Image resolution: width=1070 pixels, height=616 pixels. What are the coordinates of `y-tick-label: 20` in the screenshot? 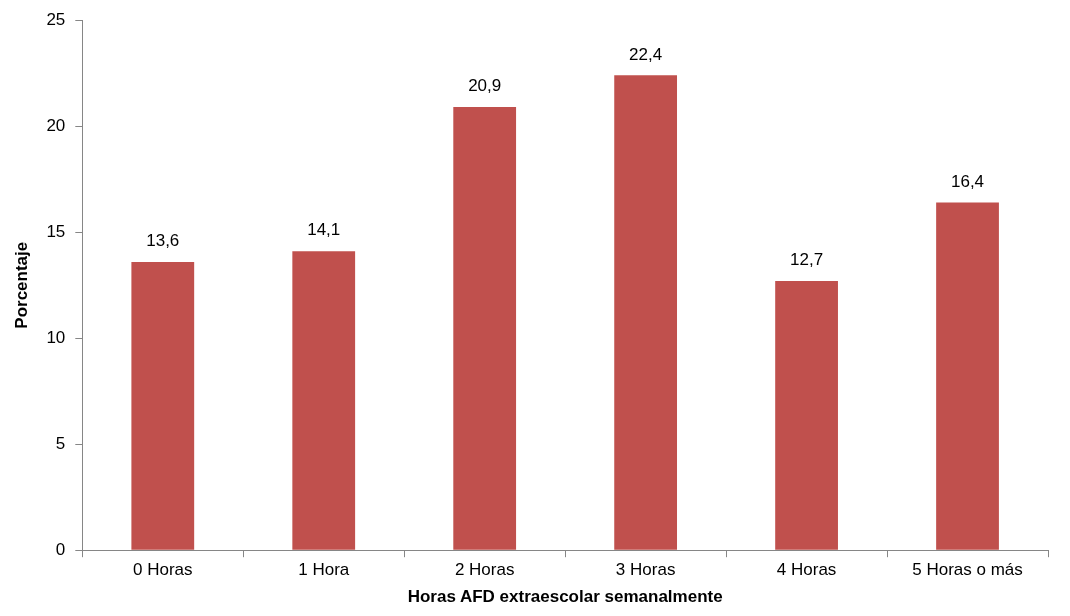 It's located at (56, 125).